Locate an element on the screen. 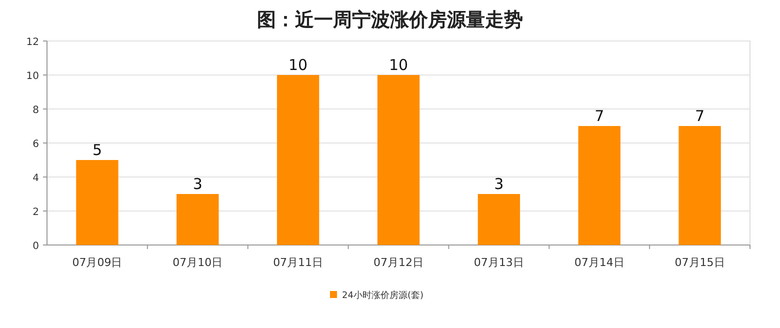 The width and height of the screenshot is (780, 328). chart-title: 图：近一周宁波涨价房源量走势 is located at coordinates (390, 20).